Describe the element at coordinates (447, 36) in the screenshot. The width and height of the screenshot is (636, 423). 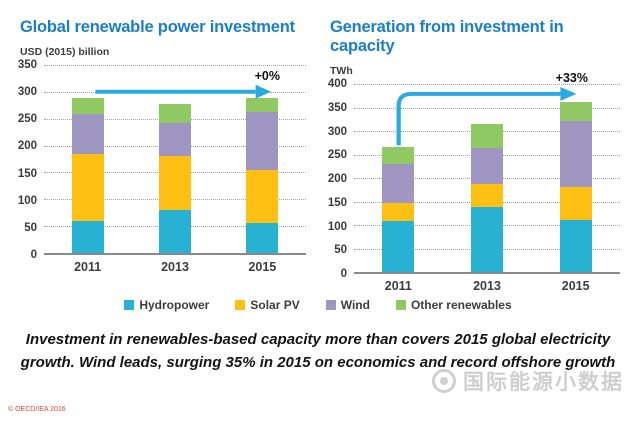
I see `chart-title-generation: Generation from investment in capacity` at that location.